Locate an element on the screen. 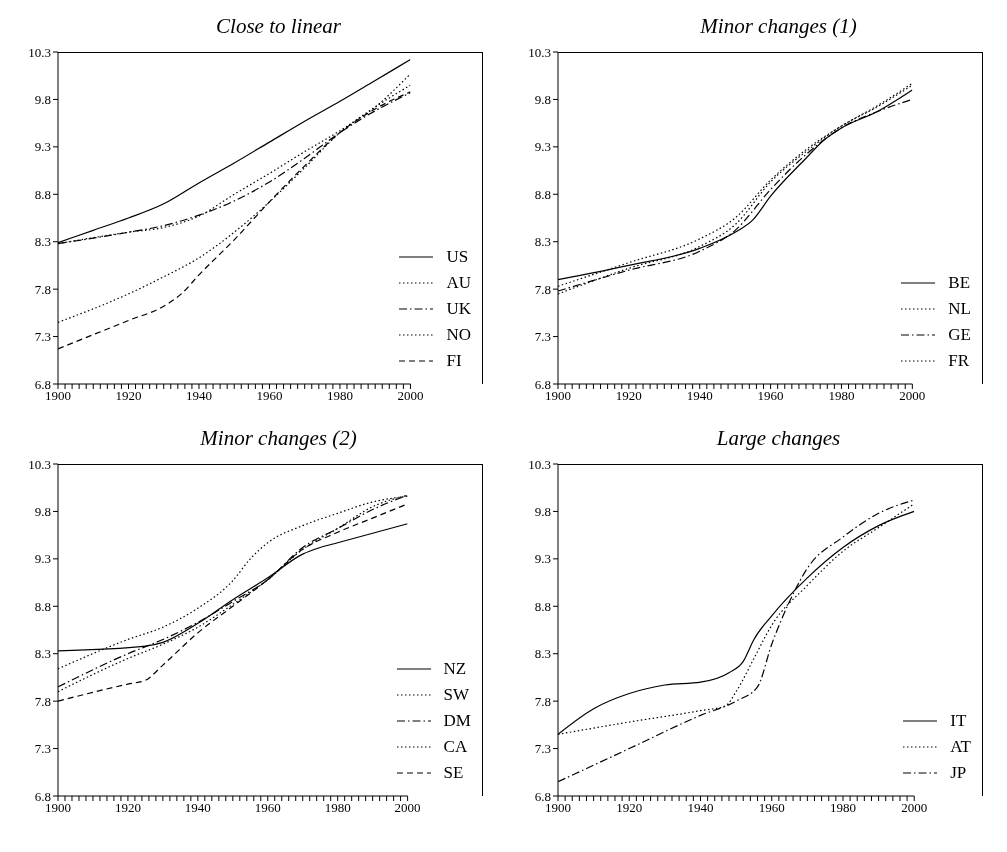  legend-label: CA is located at coordinates (455, 747).